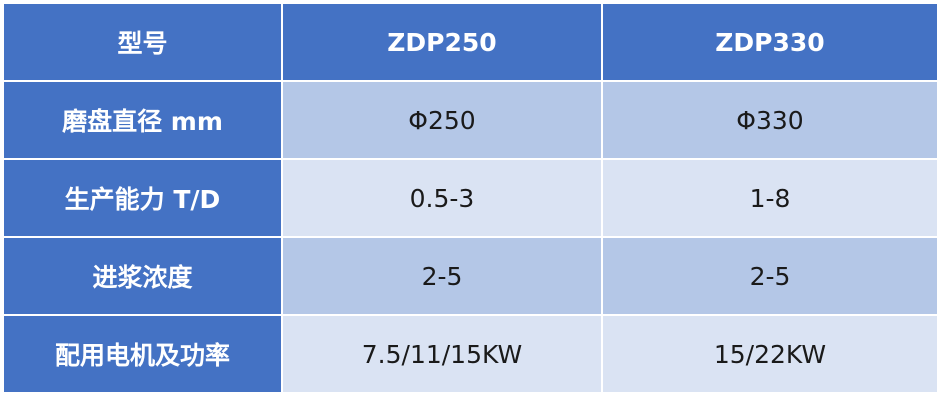 Image resolution: width=941 pixels, height=403 pixels. I want to click on header-cell-model: 型号, so click(142, 42).